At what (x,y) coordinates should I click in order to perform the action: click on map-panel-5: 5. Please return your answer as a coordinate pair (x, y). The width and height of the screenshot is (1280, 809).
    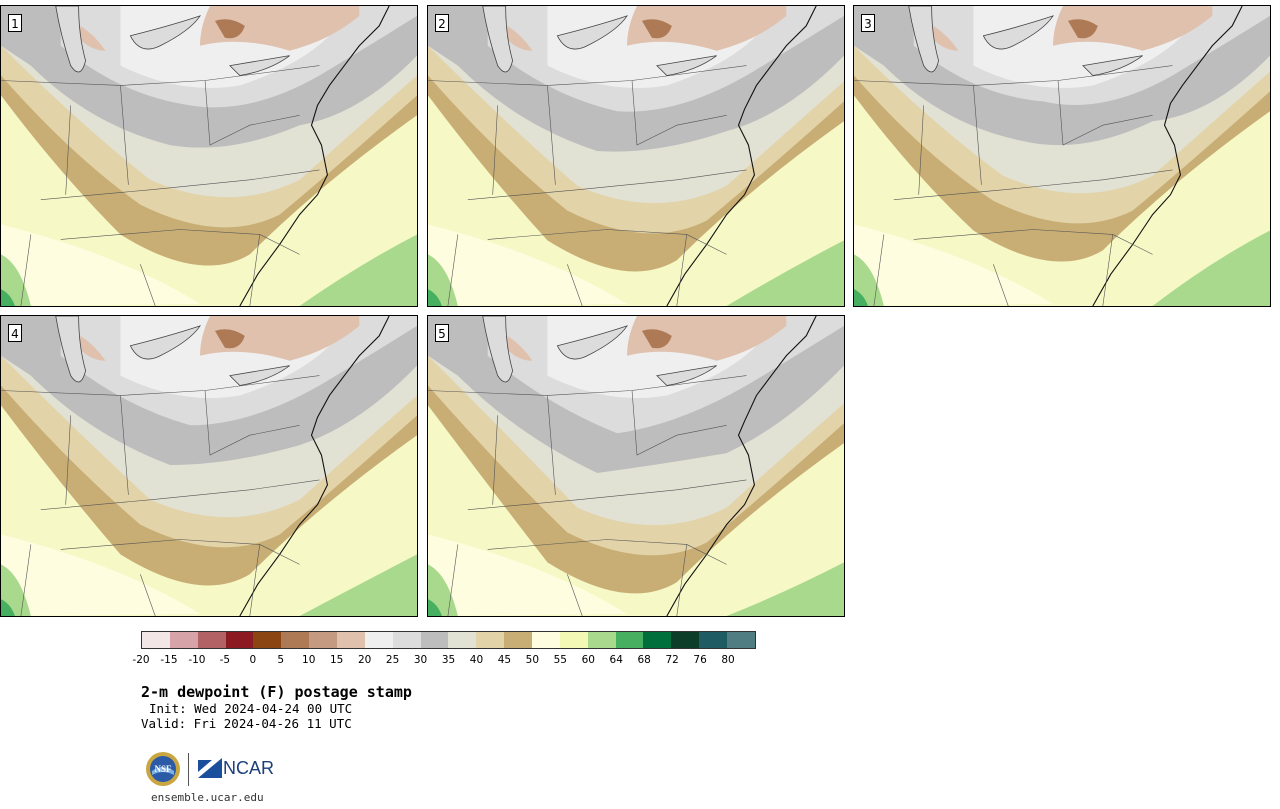
    Looking at the image, I should click on (636, 466).